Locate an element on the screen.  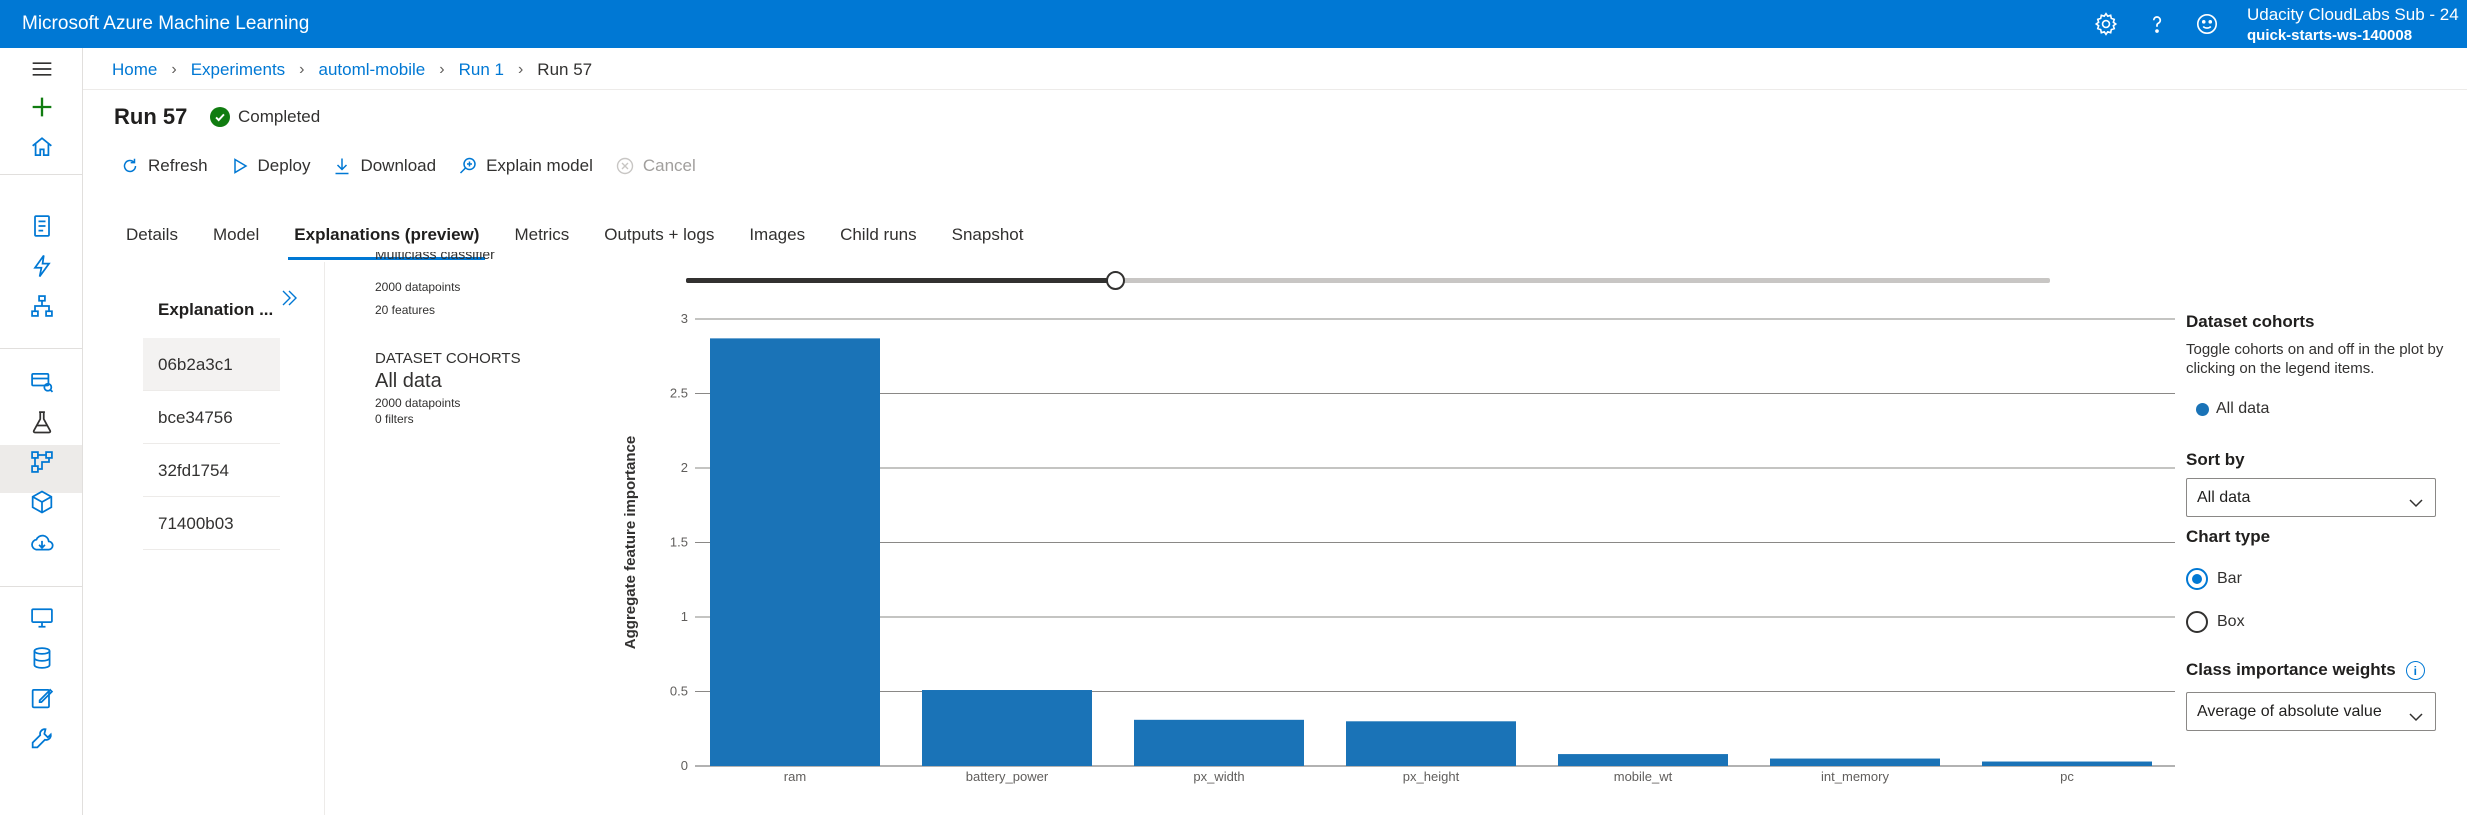
y-tick-label: 1.5 is located at coordinates (679, 542).